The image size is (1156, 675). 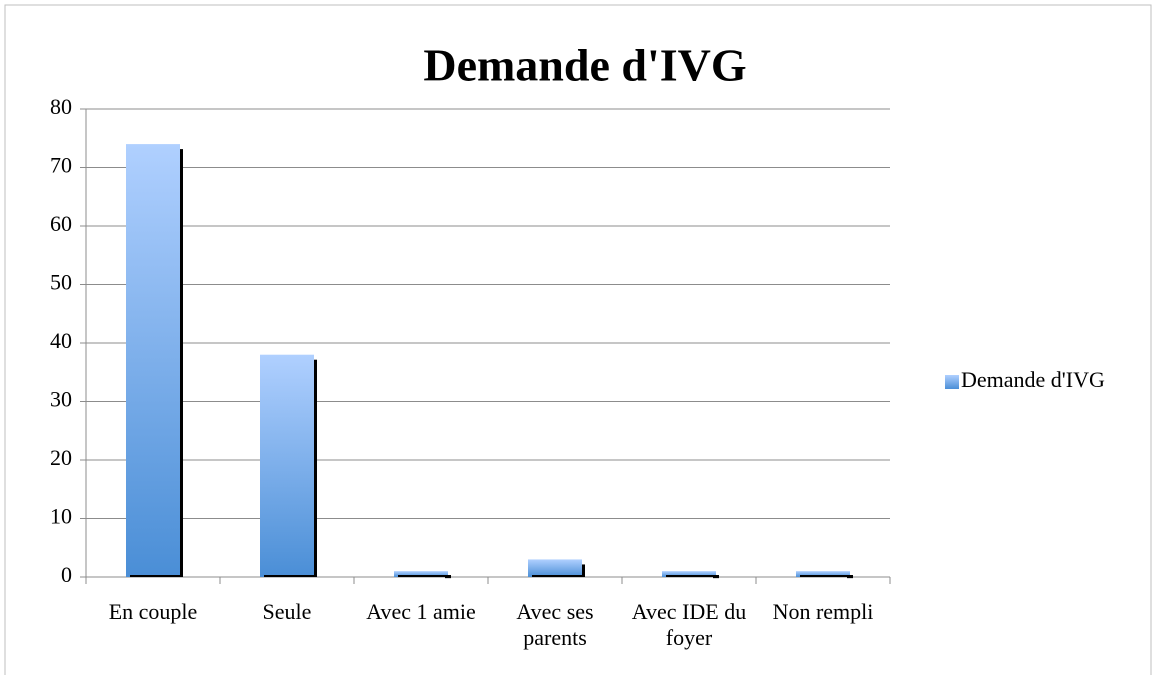 What do you see at coordinates (61, 223) in the screenshot?
I see `y-tick-label: 60` at bounding box center [61, 223].